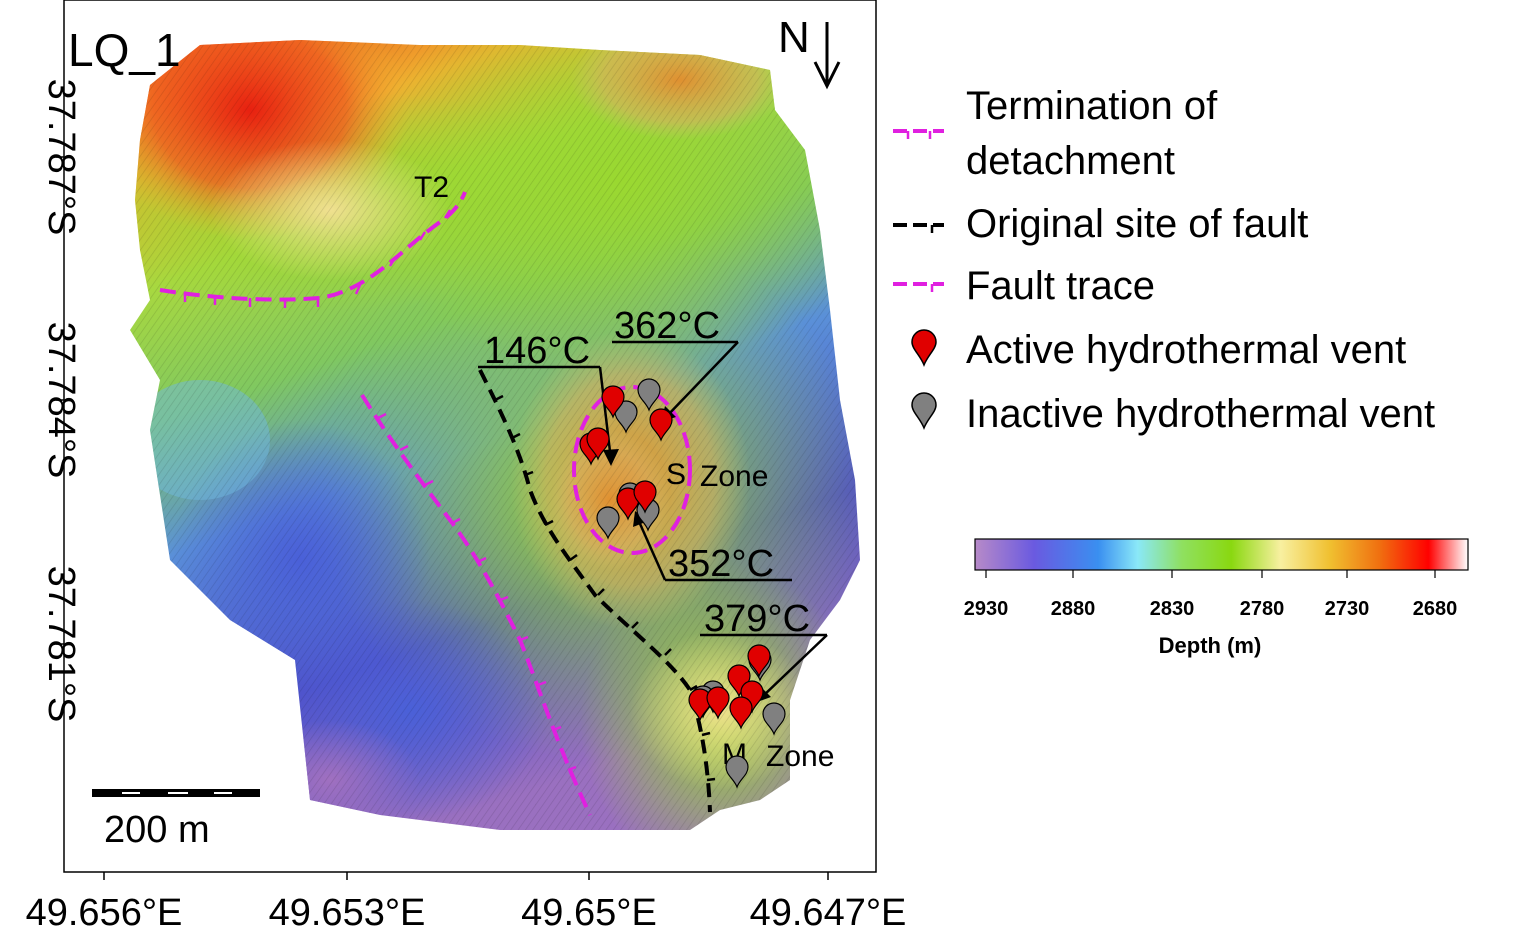  What do you see at coordinates (1055, 133) in the screenshot?
I see `legend-item-detachment: Termination of detachment` at bounding box center [1055, 133].